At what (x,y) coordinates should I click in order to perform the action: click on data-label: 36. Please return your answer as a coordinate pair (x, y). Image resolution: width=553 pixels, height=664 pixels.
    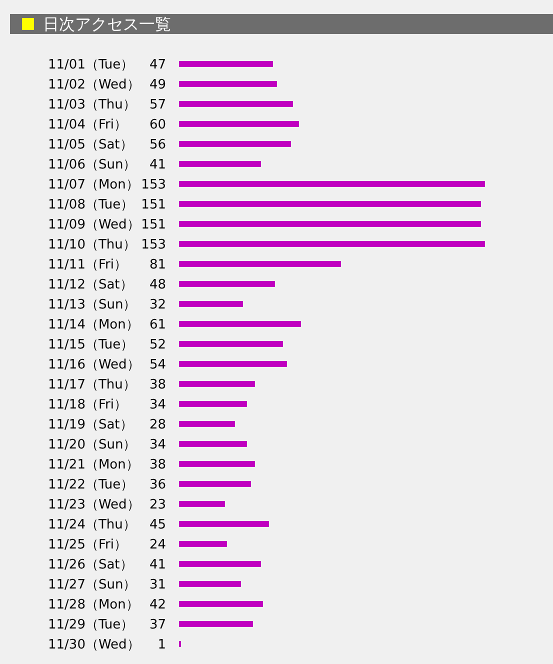
    Looking at the image, I should click on (157, 485).